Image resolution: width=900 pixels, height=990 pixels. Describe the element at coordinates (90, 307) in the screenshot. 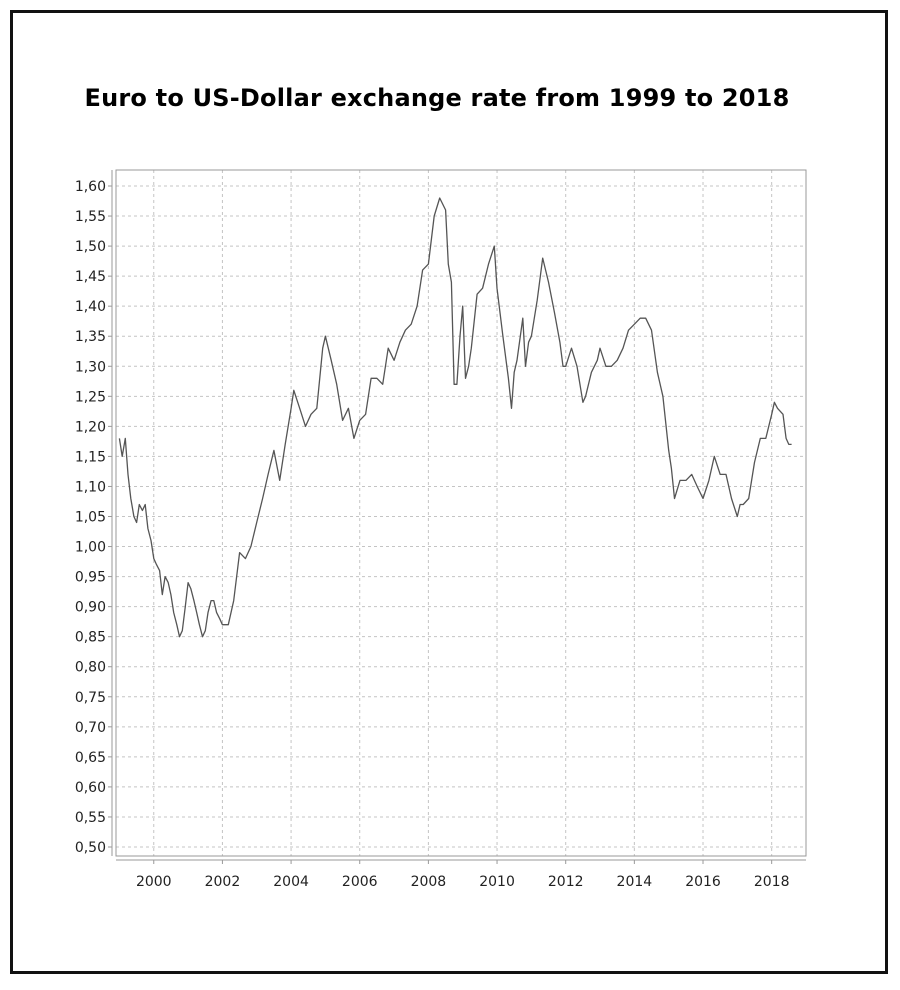

I see `y-tick-label: 1,40` at that location.